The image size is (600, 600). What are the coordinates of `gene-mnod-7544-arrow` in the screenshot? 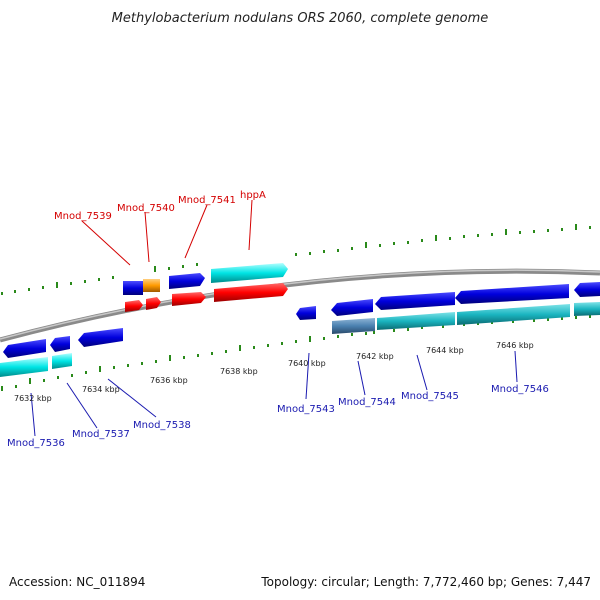 It's located at (352, 307).